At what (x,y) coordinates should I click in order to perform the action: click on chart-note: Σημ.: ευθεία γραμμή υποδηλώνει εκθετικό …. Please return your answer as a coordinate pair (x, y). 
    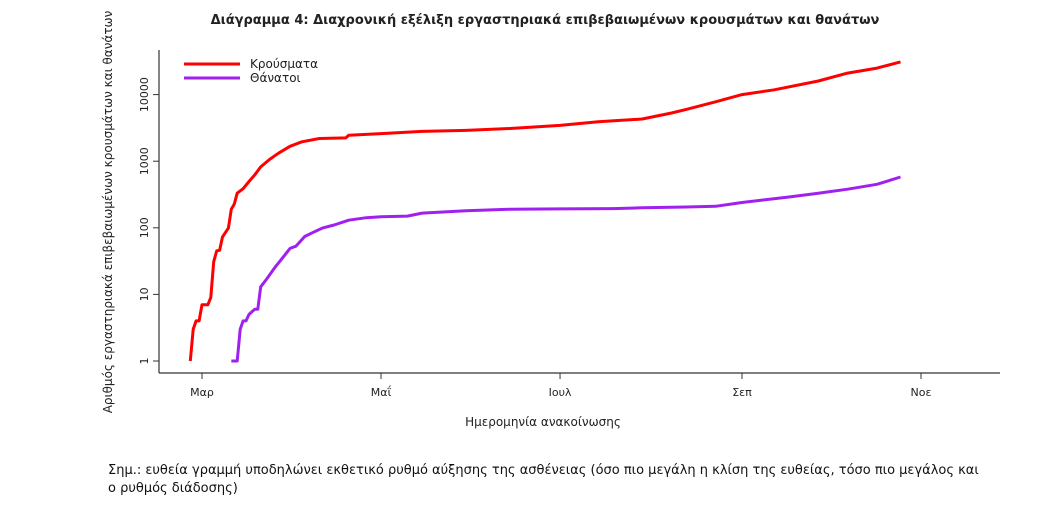
    Looking at the image, I should click on (543, 479).